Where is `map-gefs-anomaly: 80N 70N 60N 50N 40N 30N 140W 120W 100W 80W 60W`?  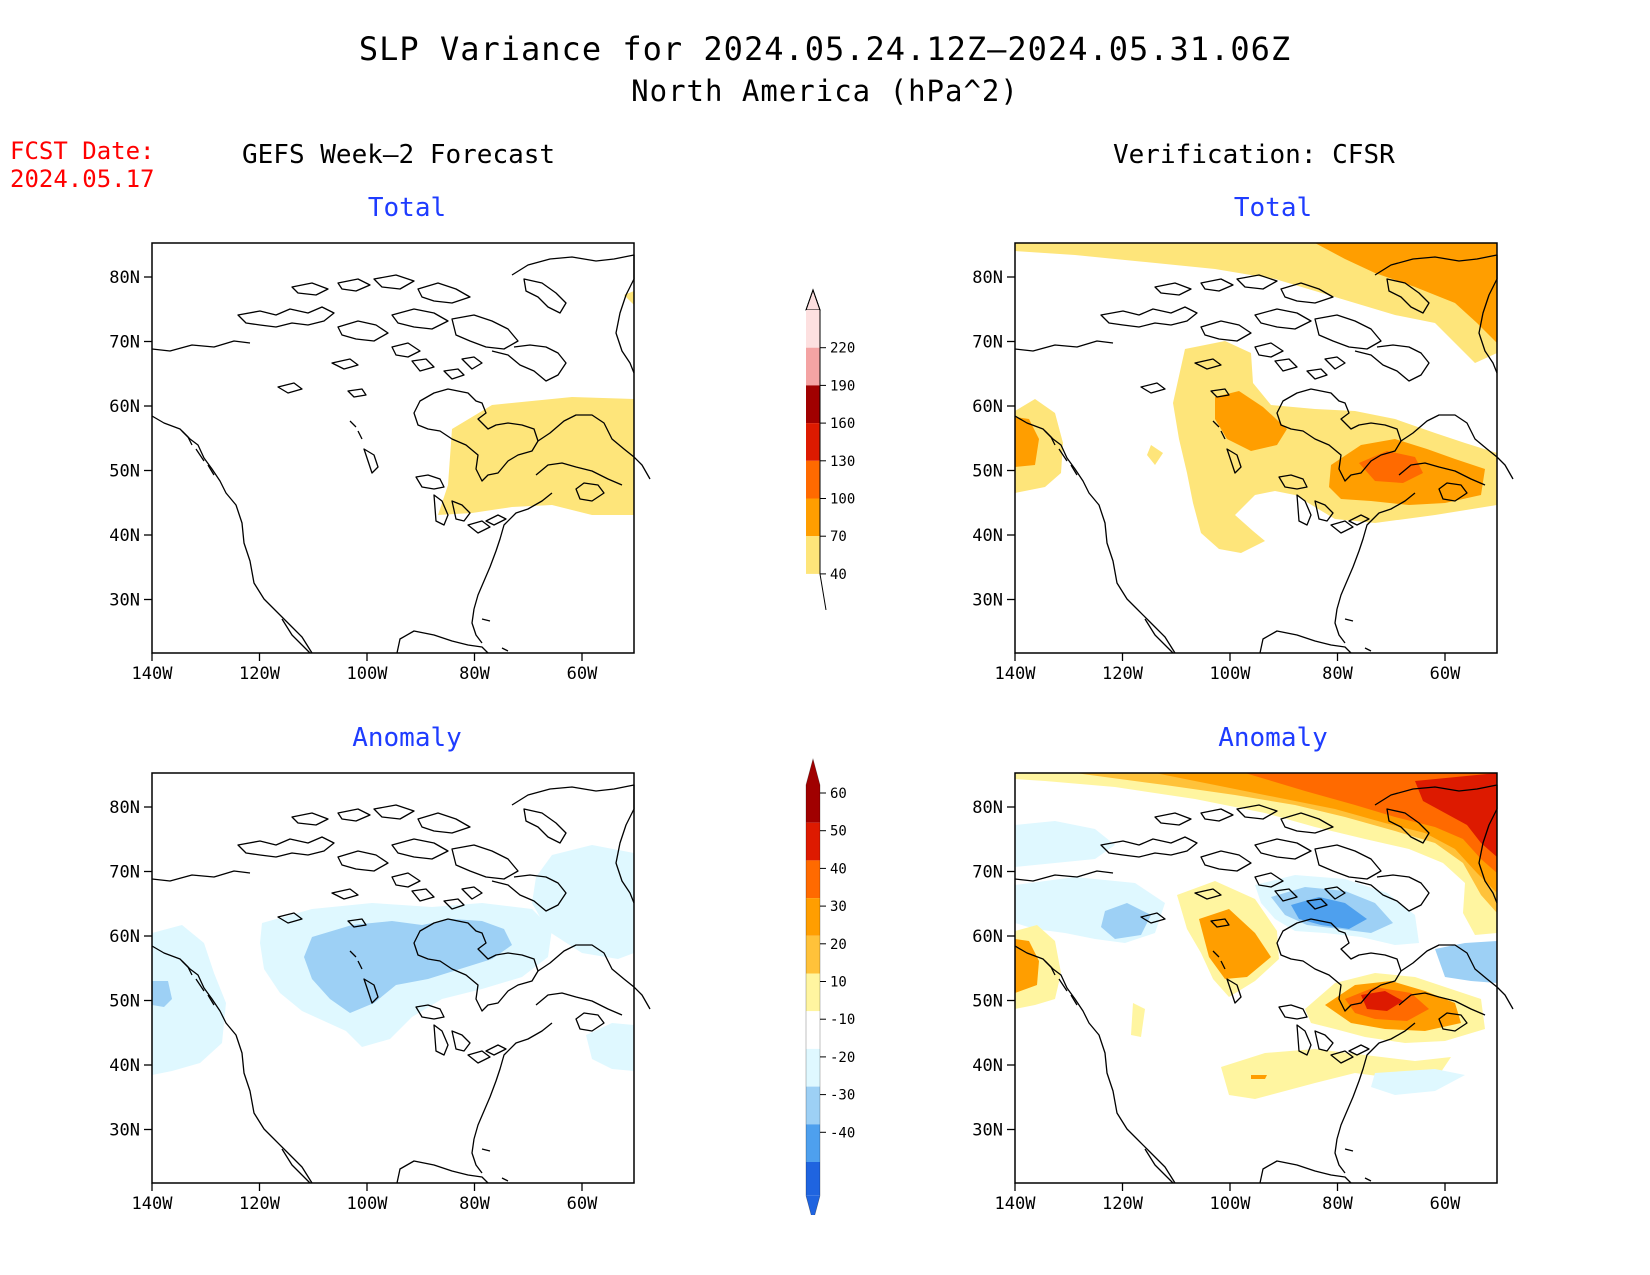 map-gefs-anomaly: 80N 70N 60N 50N 40N 30N 140W 120W 100W 80W 60W is located at coordinates (380, 993).